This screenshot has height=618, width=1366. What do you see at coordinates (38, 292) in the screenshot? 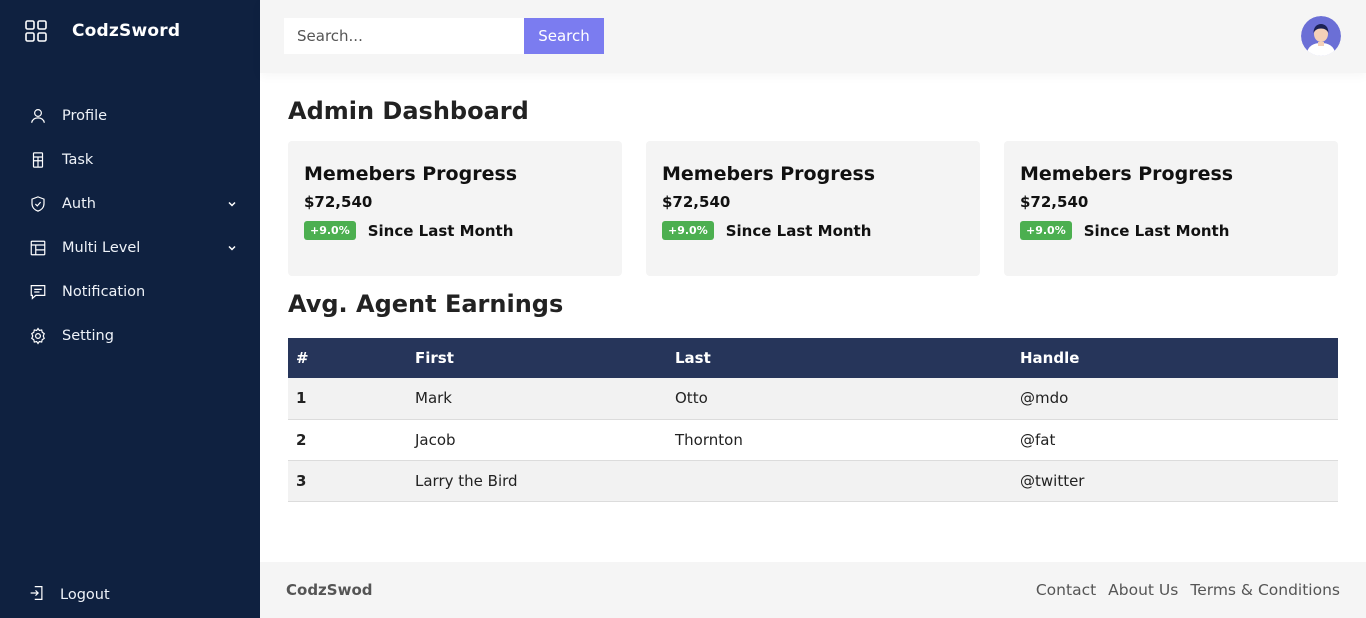
I see `message-icon` at bounding box center [38, 292].